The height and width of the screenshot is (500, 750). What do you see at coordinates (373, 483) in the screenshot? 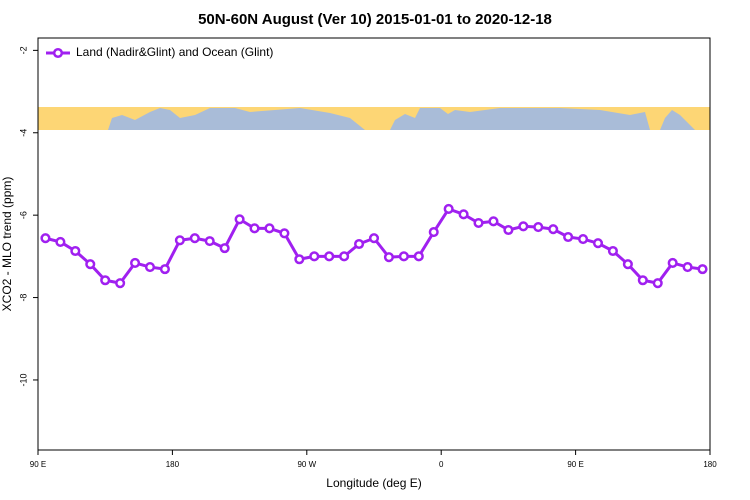
I see `x-axis-label: Longitude (deg E)` at bounding box center [373, 483].